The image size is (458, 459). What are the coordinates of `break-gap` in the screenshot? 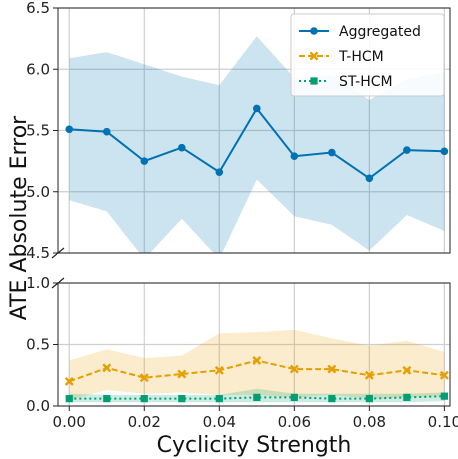 It's located at (58, 268).